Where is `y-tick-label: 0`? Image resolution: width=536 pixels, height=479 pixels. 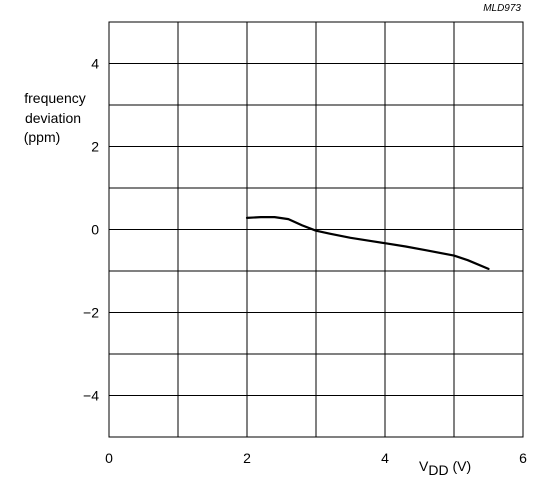
y-tick-label: 0 is located at coordinates (95, 230).